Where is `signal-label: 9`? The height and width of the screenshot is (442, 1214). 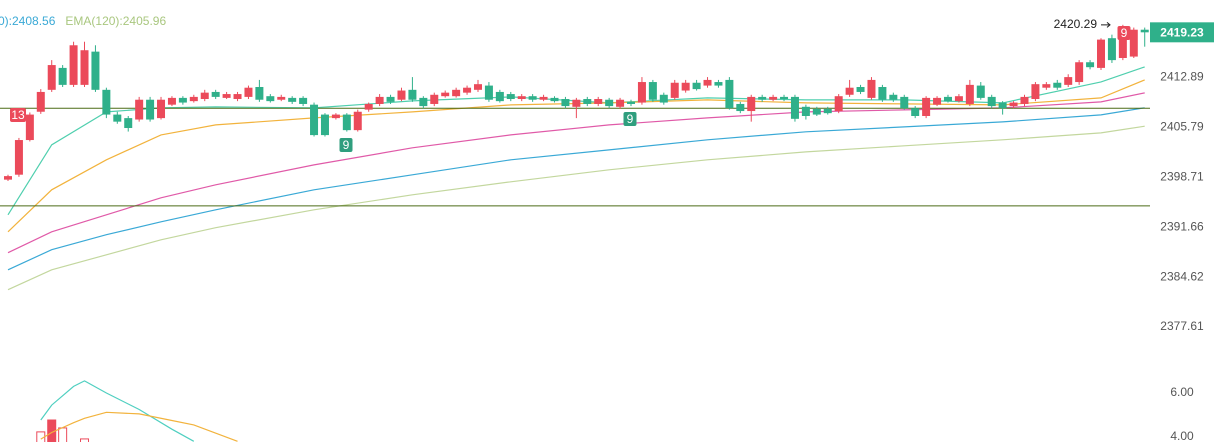
signal-label: 9 is located at coordinates (346, 145).